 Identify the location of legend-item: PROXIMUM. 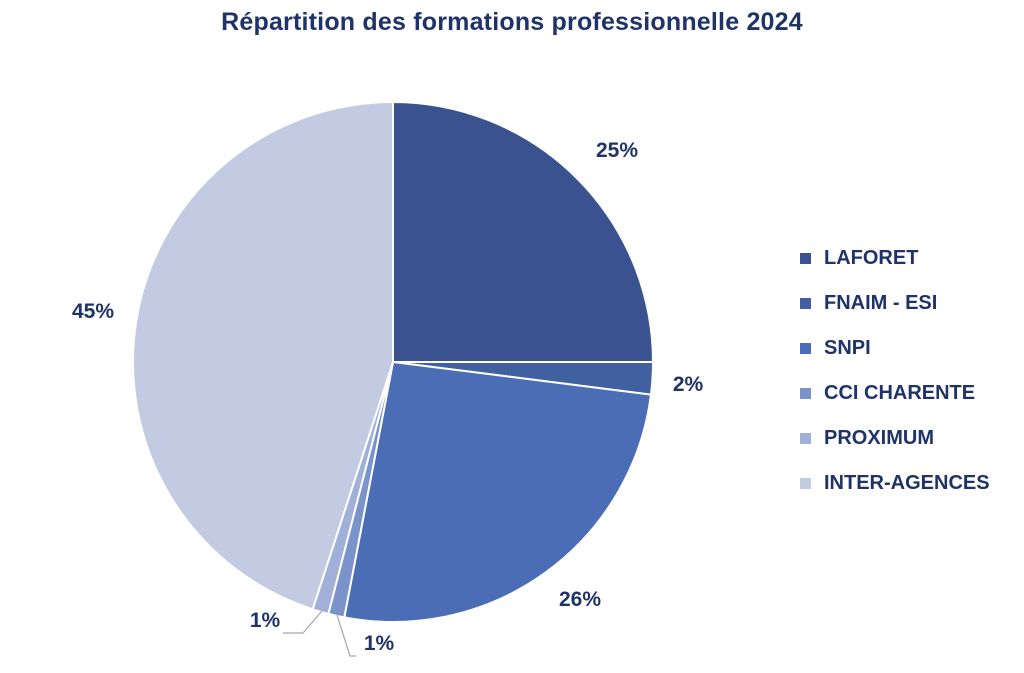
(895, 438).